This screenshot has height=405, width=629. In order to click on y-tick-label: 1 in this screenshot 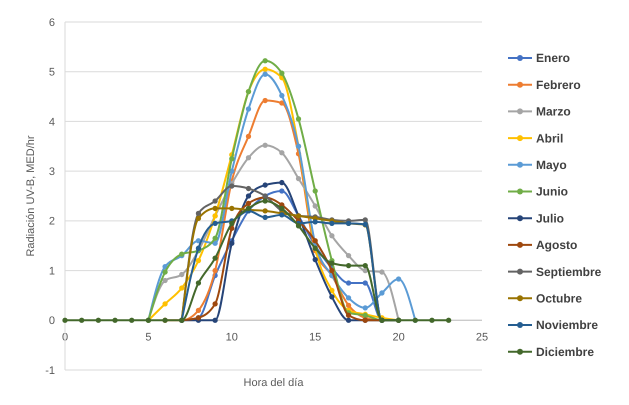, I will do `click(51, 271)`.